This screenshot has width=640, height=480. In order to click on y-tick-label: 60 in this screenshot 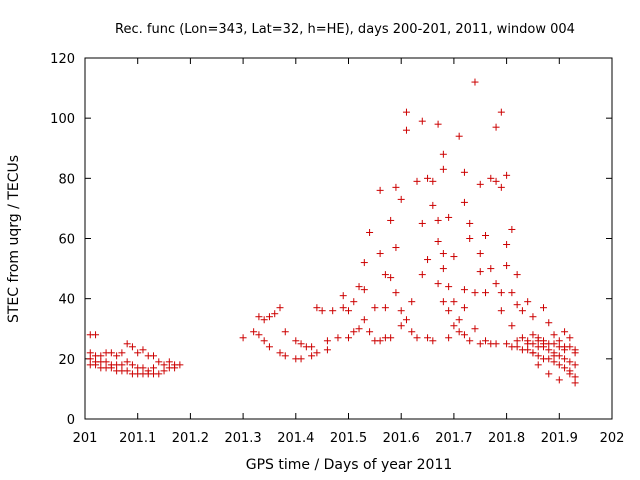, I will do `click(66, 240)`.